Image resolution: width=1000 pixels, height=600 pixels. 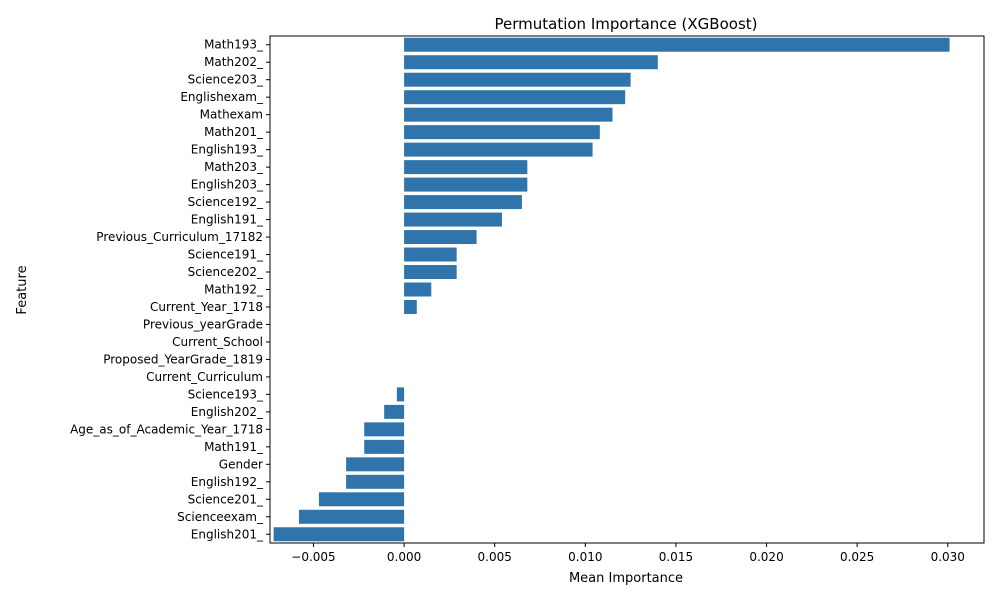 What do you see at coordinates (226, 499) in the screenshot?
I see `y-tick-label: Science201_` at bounding box center [226, 499].